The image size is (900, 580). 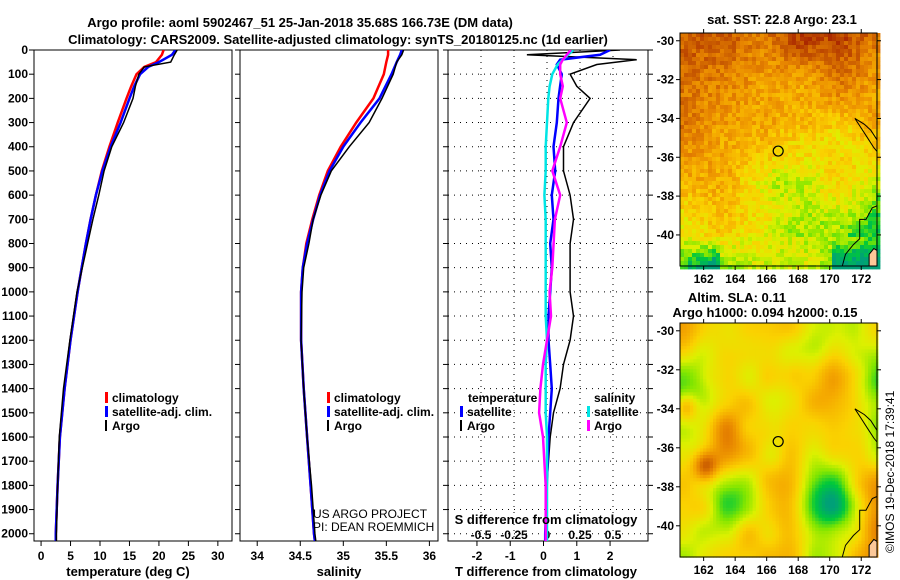 I want to click on sst-map-title: sat. SST: 22.8 Argo: 23.1, so click(x=782, y=19).